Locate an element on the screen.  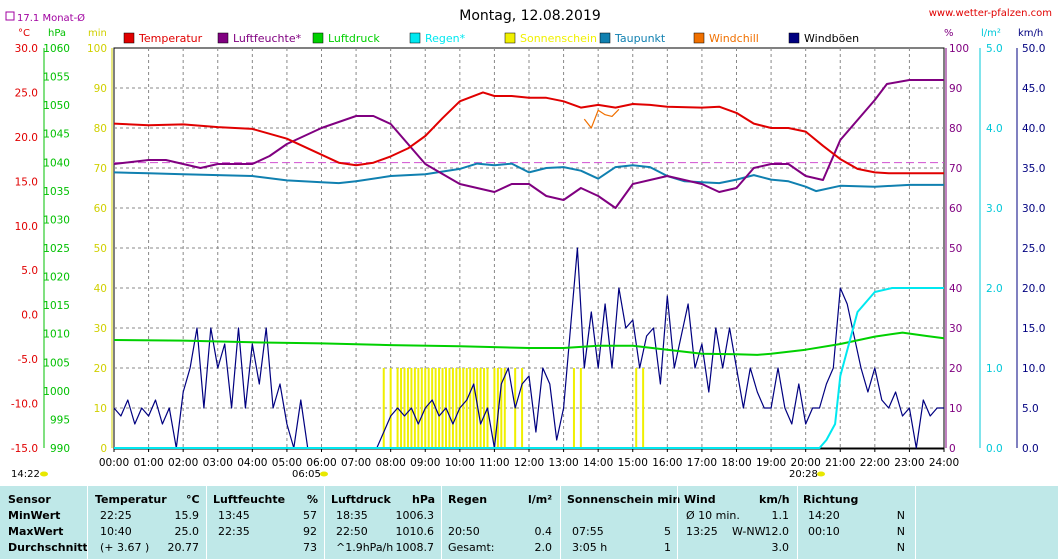
table-cell: 0.4 is located at coordinates (543, 531).